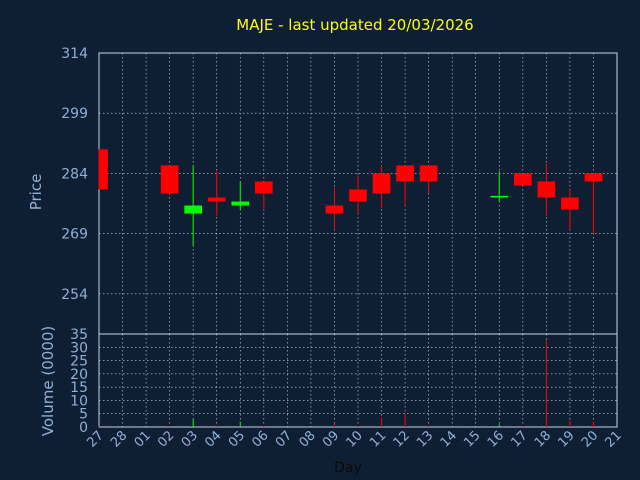 This screenshot has height=480, width=640. Describe the element at coordinates (74, 295) in the screenshot. I see `price-tick-label: 254` at that location.